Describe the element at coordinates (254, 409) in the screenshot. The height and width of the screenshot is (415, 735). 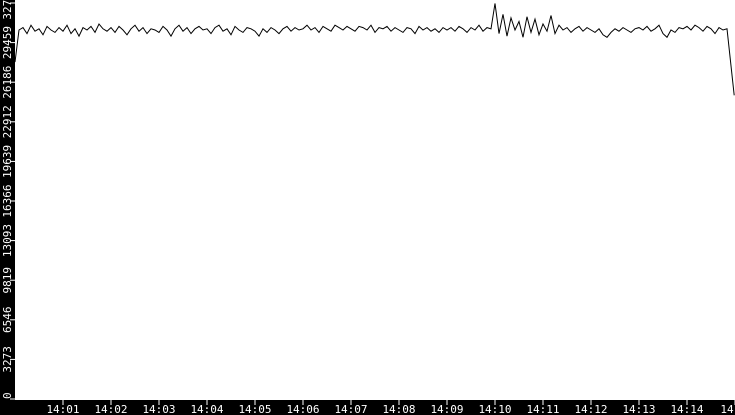
I see `x-tick-label: 14:05` at that location.